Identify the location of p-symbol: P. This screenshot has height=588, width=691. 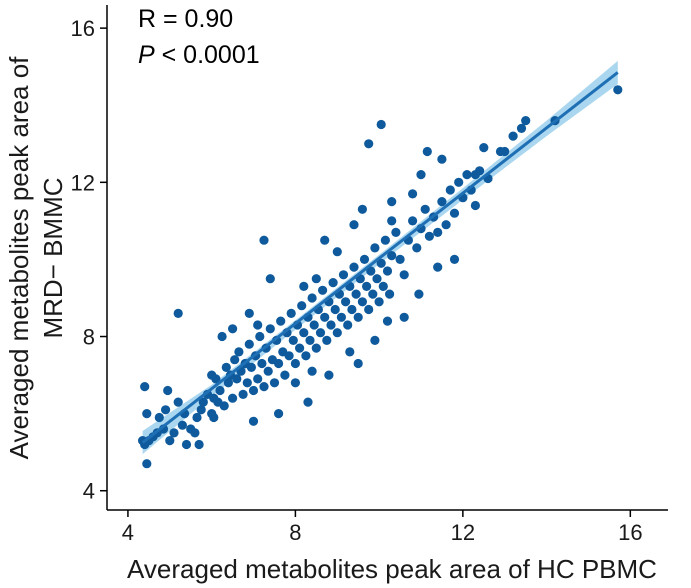
(146, 55).